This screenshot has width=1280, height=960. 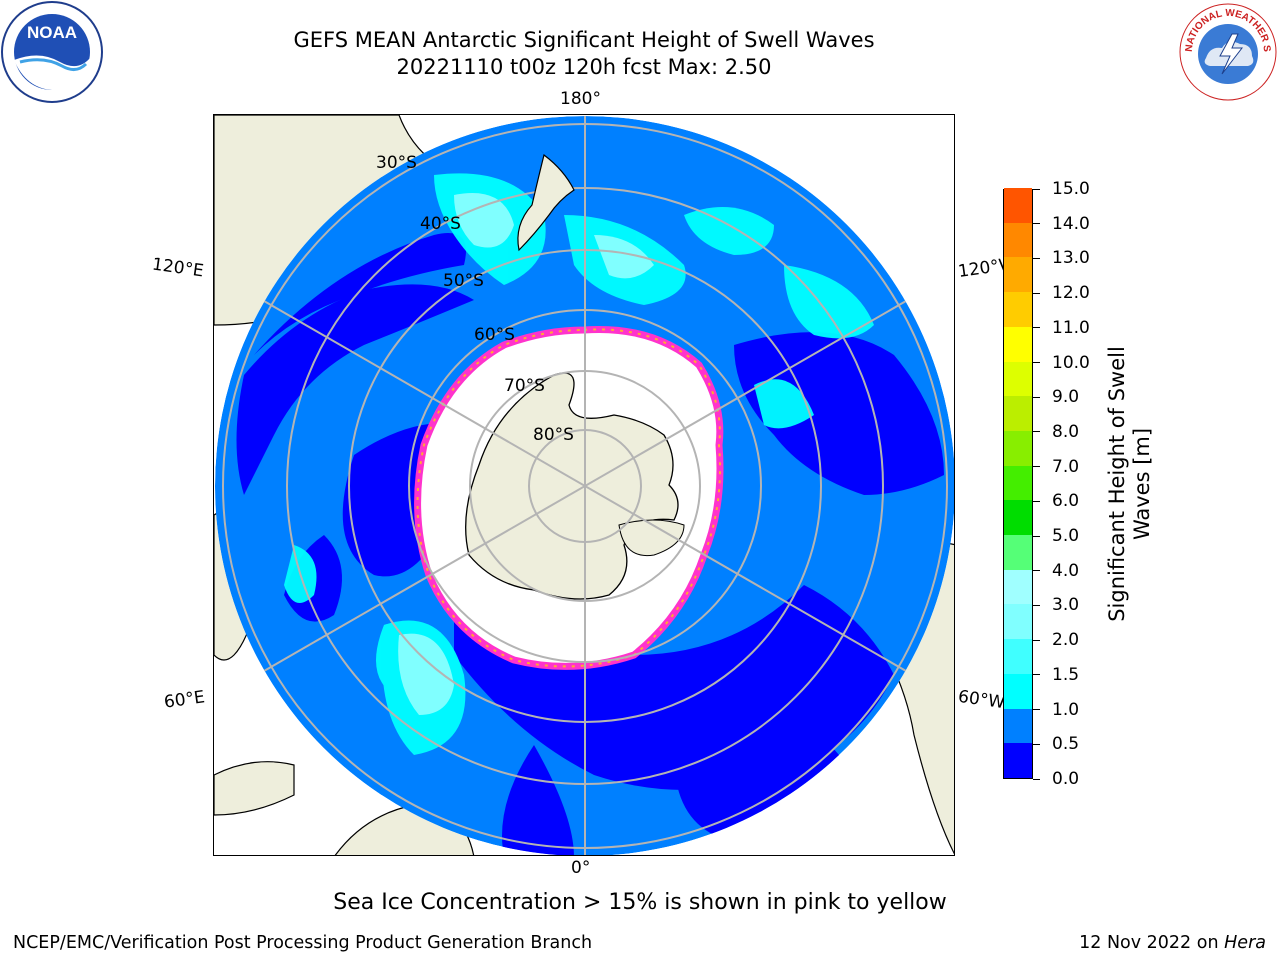 What do you see at coordinates (1226, 52) in the screenshot?
I see `nws-logo: NATIONAL WEATHER SERVICE` at bounding box center [1226, 52].